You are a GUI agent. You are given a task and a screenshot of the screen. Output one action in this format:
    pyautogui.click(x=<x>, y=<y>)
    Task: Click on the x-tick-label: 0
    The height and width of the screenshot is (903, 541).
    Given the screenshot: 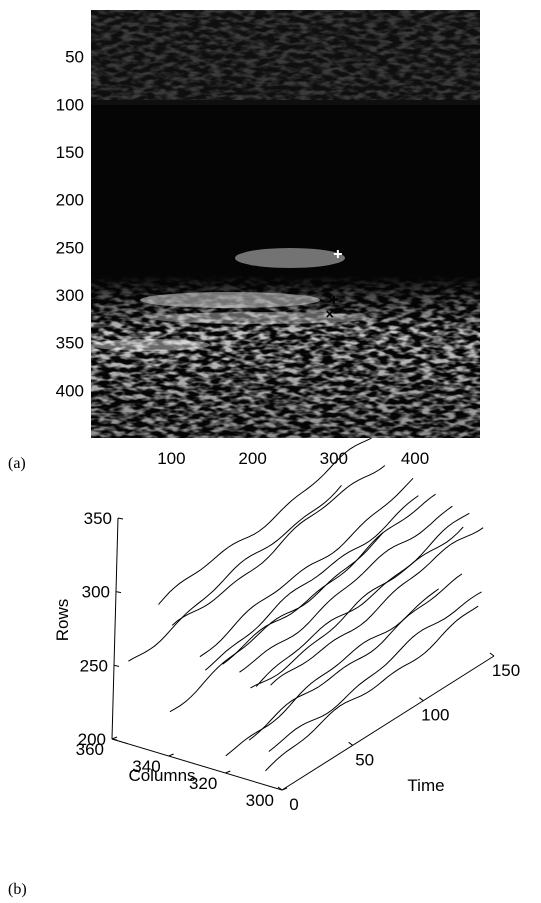 What is the action you would take?
    pyautogui.click(x=293, y=804)
    